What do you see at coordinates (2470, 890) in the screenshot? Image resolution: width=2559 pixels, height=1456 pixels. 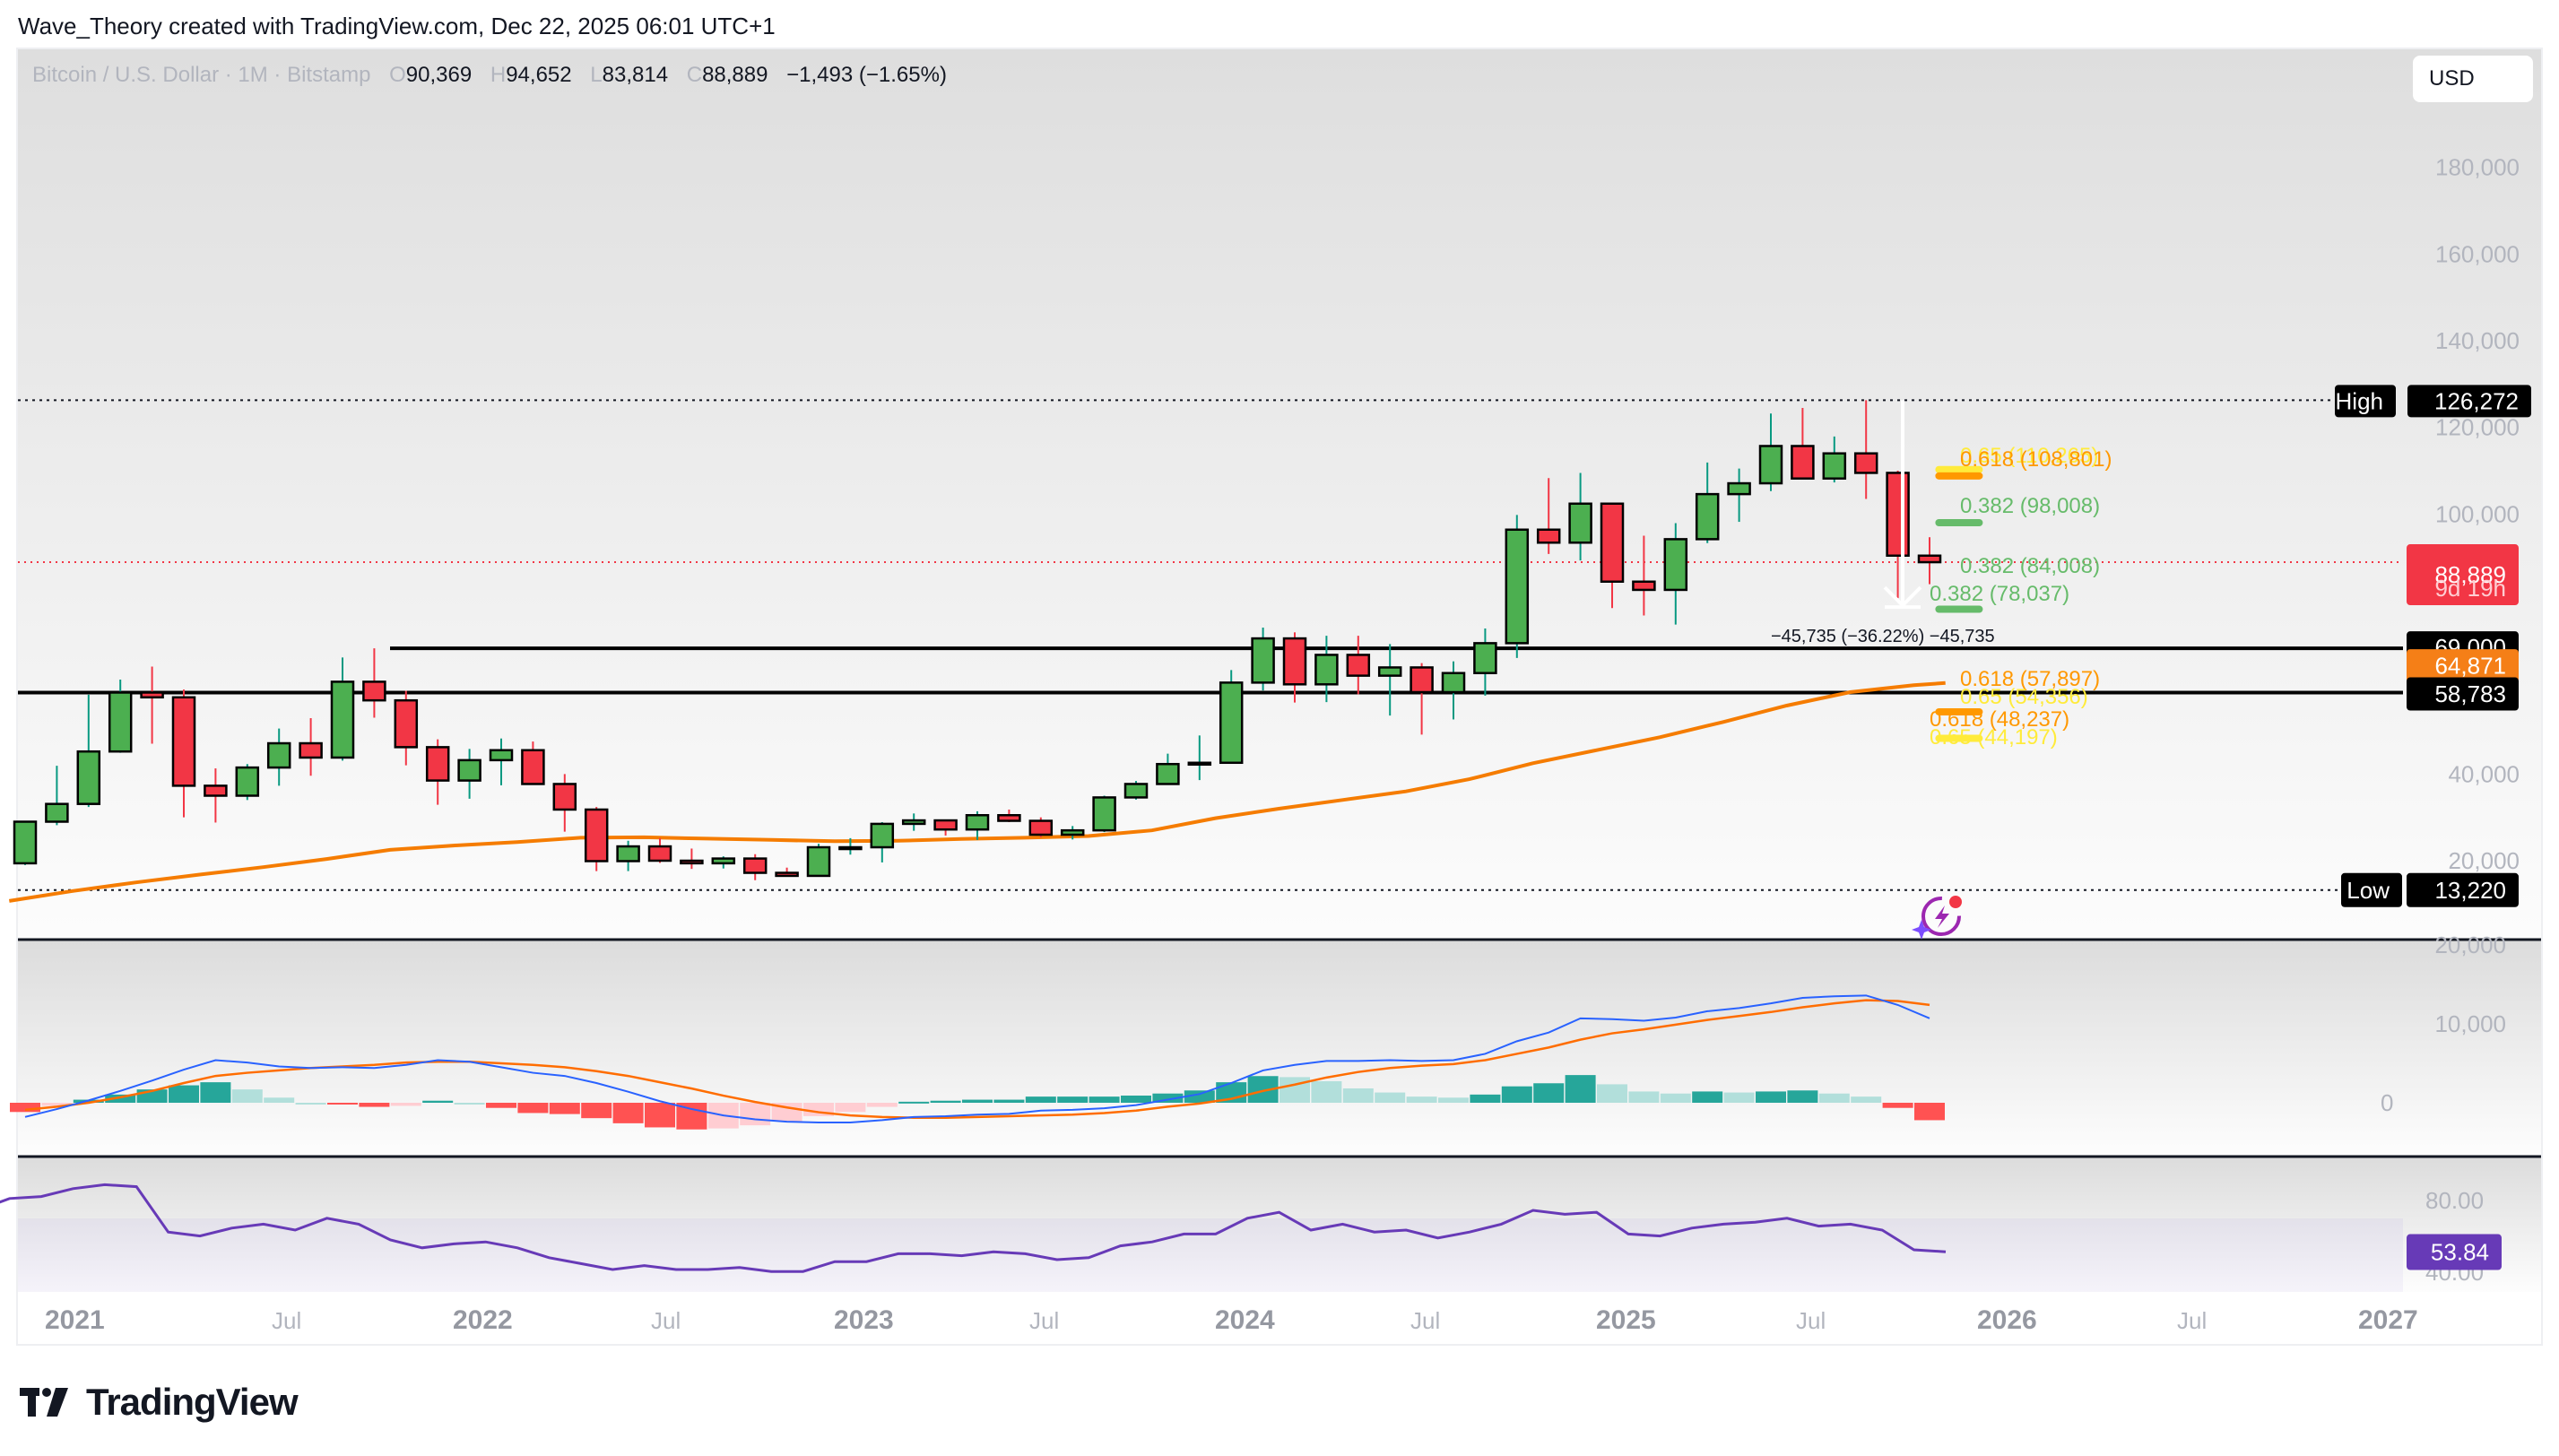 I see `svg-text: 13,220` at bounding box center [2470, 890].